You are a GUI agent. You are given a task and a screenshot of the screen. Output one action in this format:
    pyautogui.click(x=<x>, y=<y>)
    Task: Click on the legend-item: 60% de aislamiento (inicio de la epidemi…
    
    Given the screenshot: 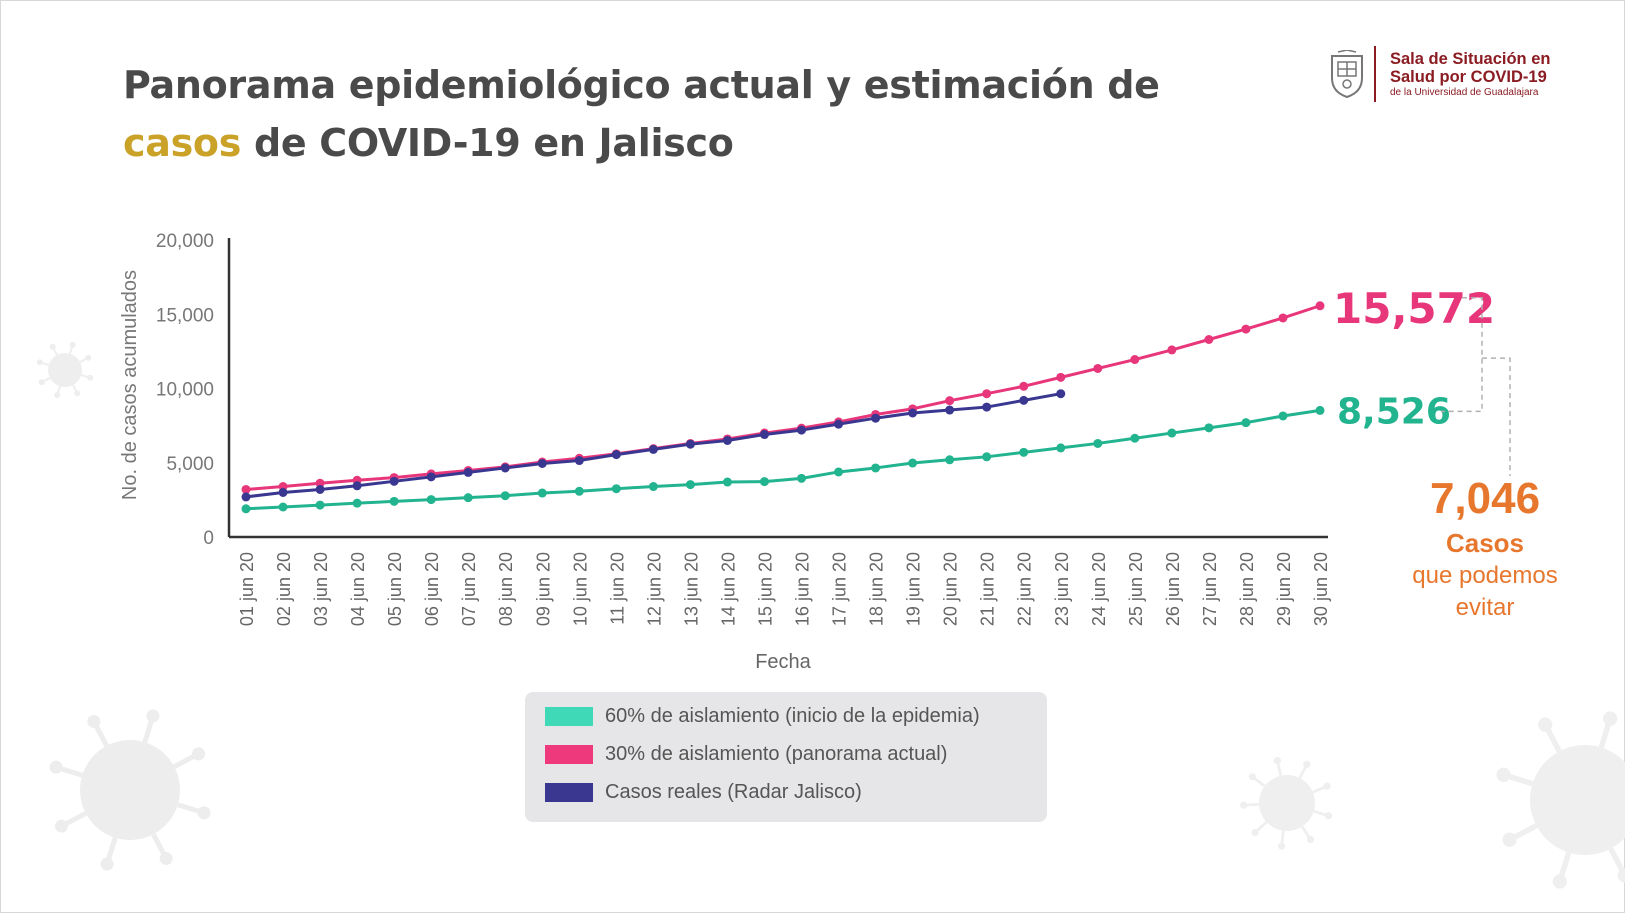 What is the action you would take?
    pyautogui.click(x=762, y=716)
    